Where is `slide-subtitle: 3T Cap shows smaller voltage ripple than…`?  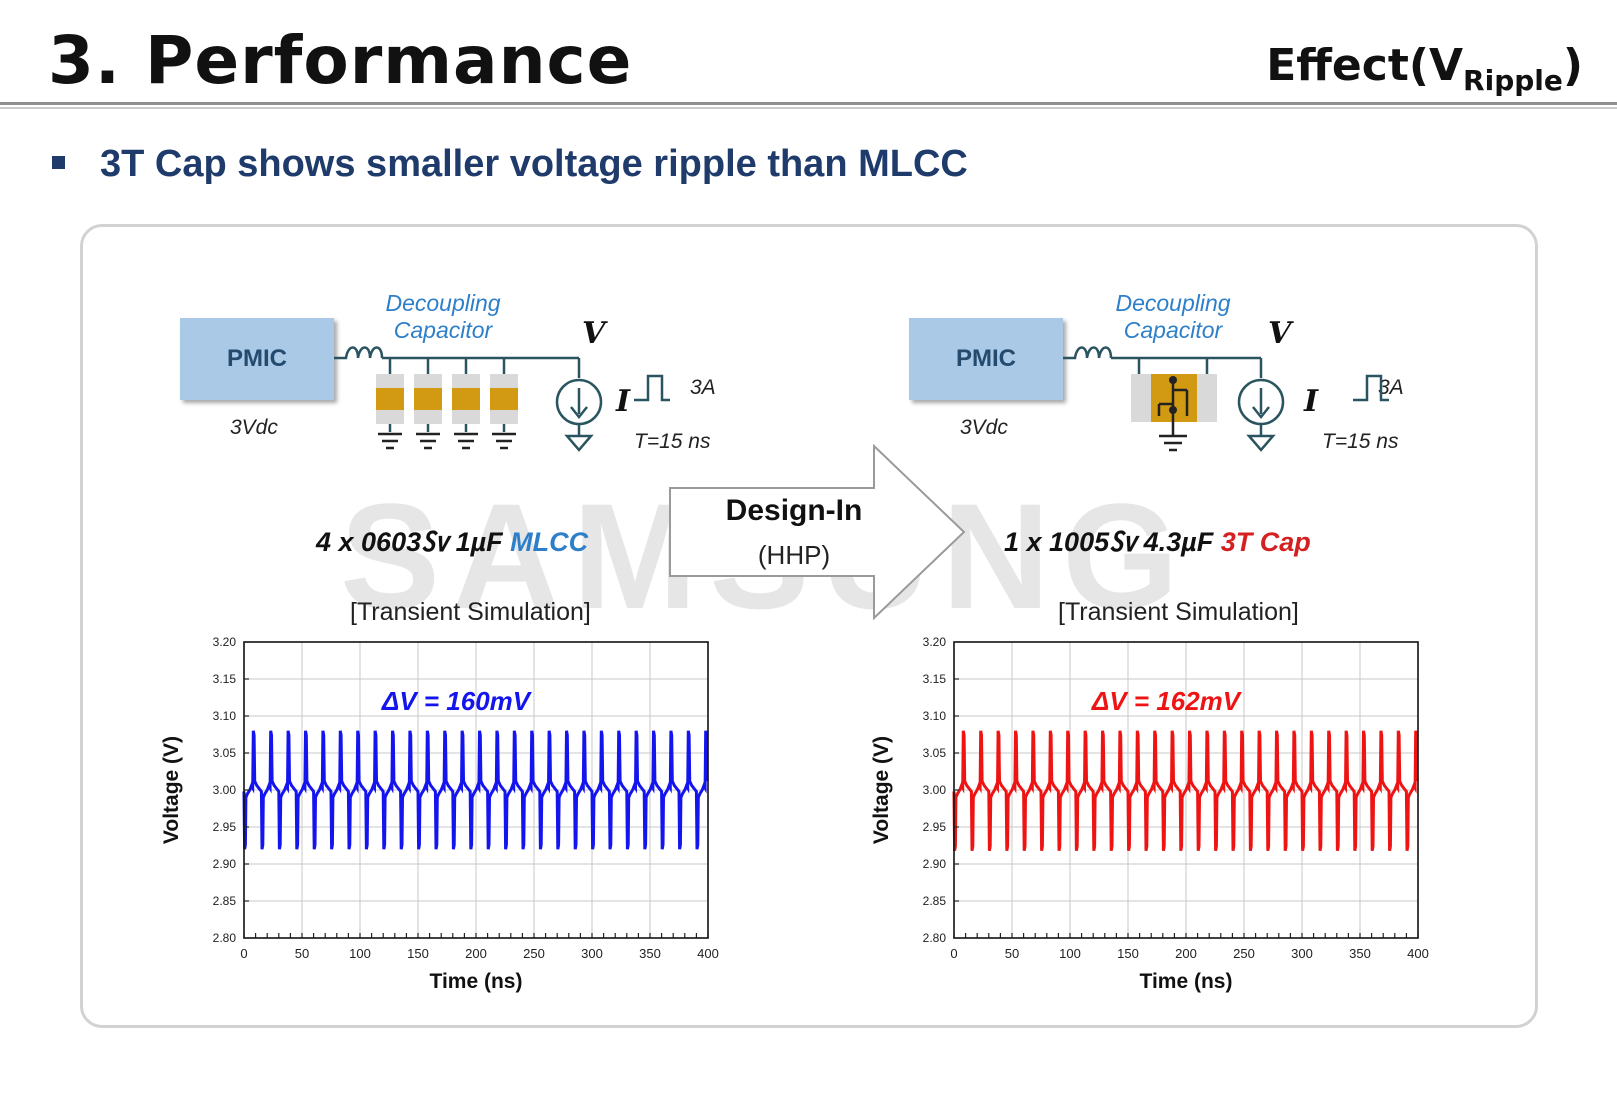 slide-subtitle: 3T Cap shows smaller voltage ripple than… is located at coordinates (534, 164).